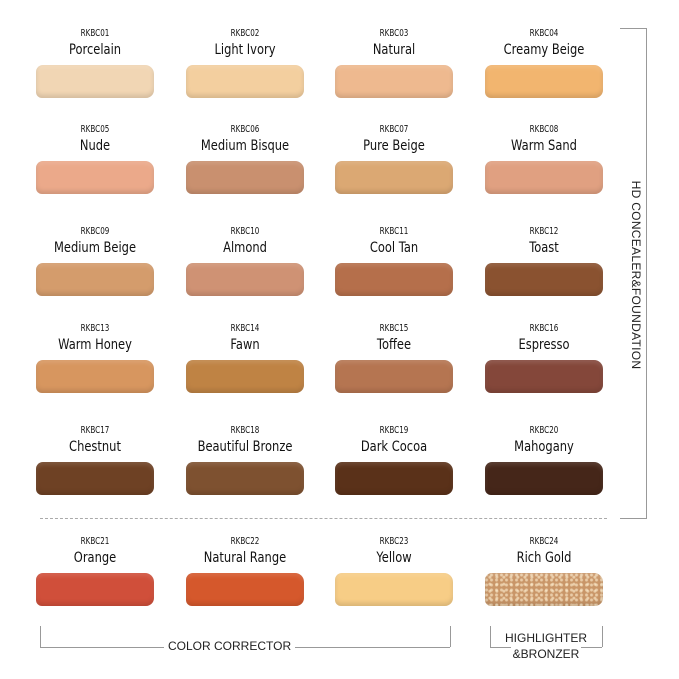  I want to click on shade-code: RKBC12, so click(544, 231).